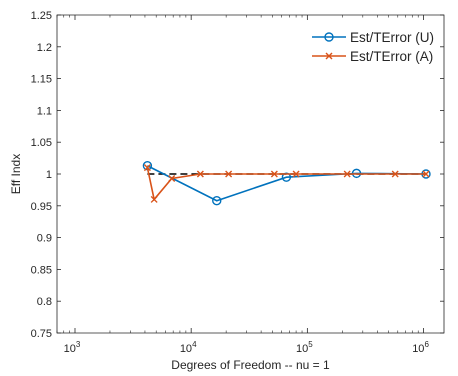 This screenshot has width=458, height=376. I want to click on x-tick-exponent: 5, so click(310, 344).